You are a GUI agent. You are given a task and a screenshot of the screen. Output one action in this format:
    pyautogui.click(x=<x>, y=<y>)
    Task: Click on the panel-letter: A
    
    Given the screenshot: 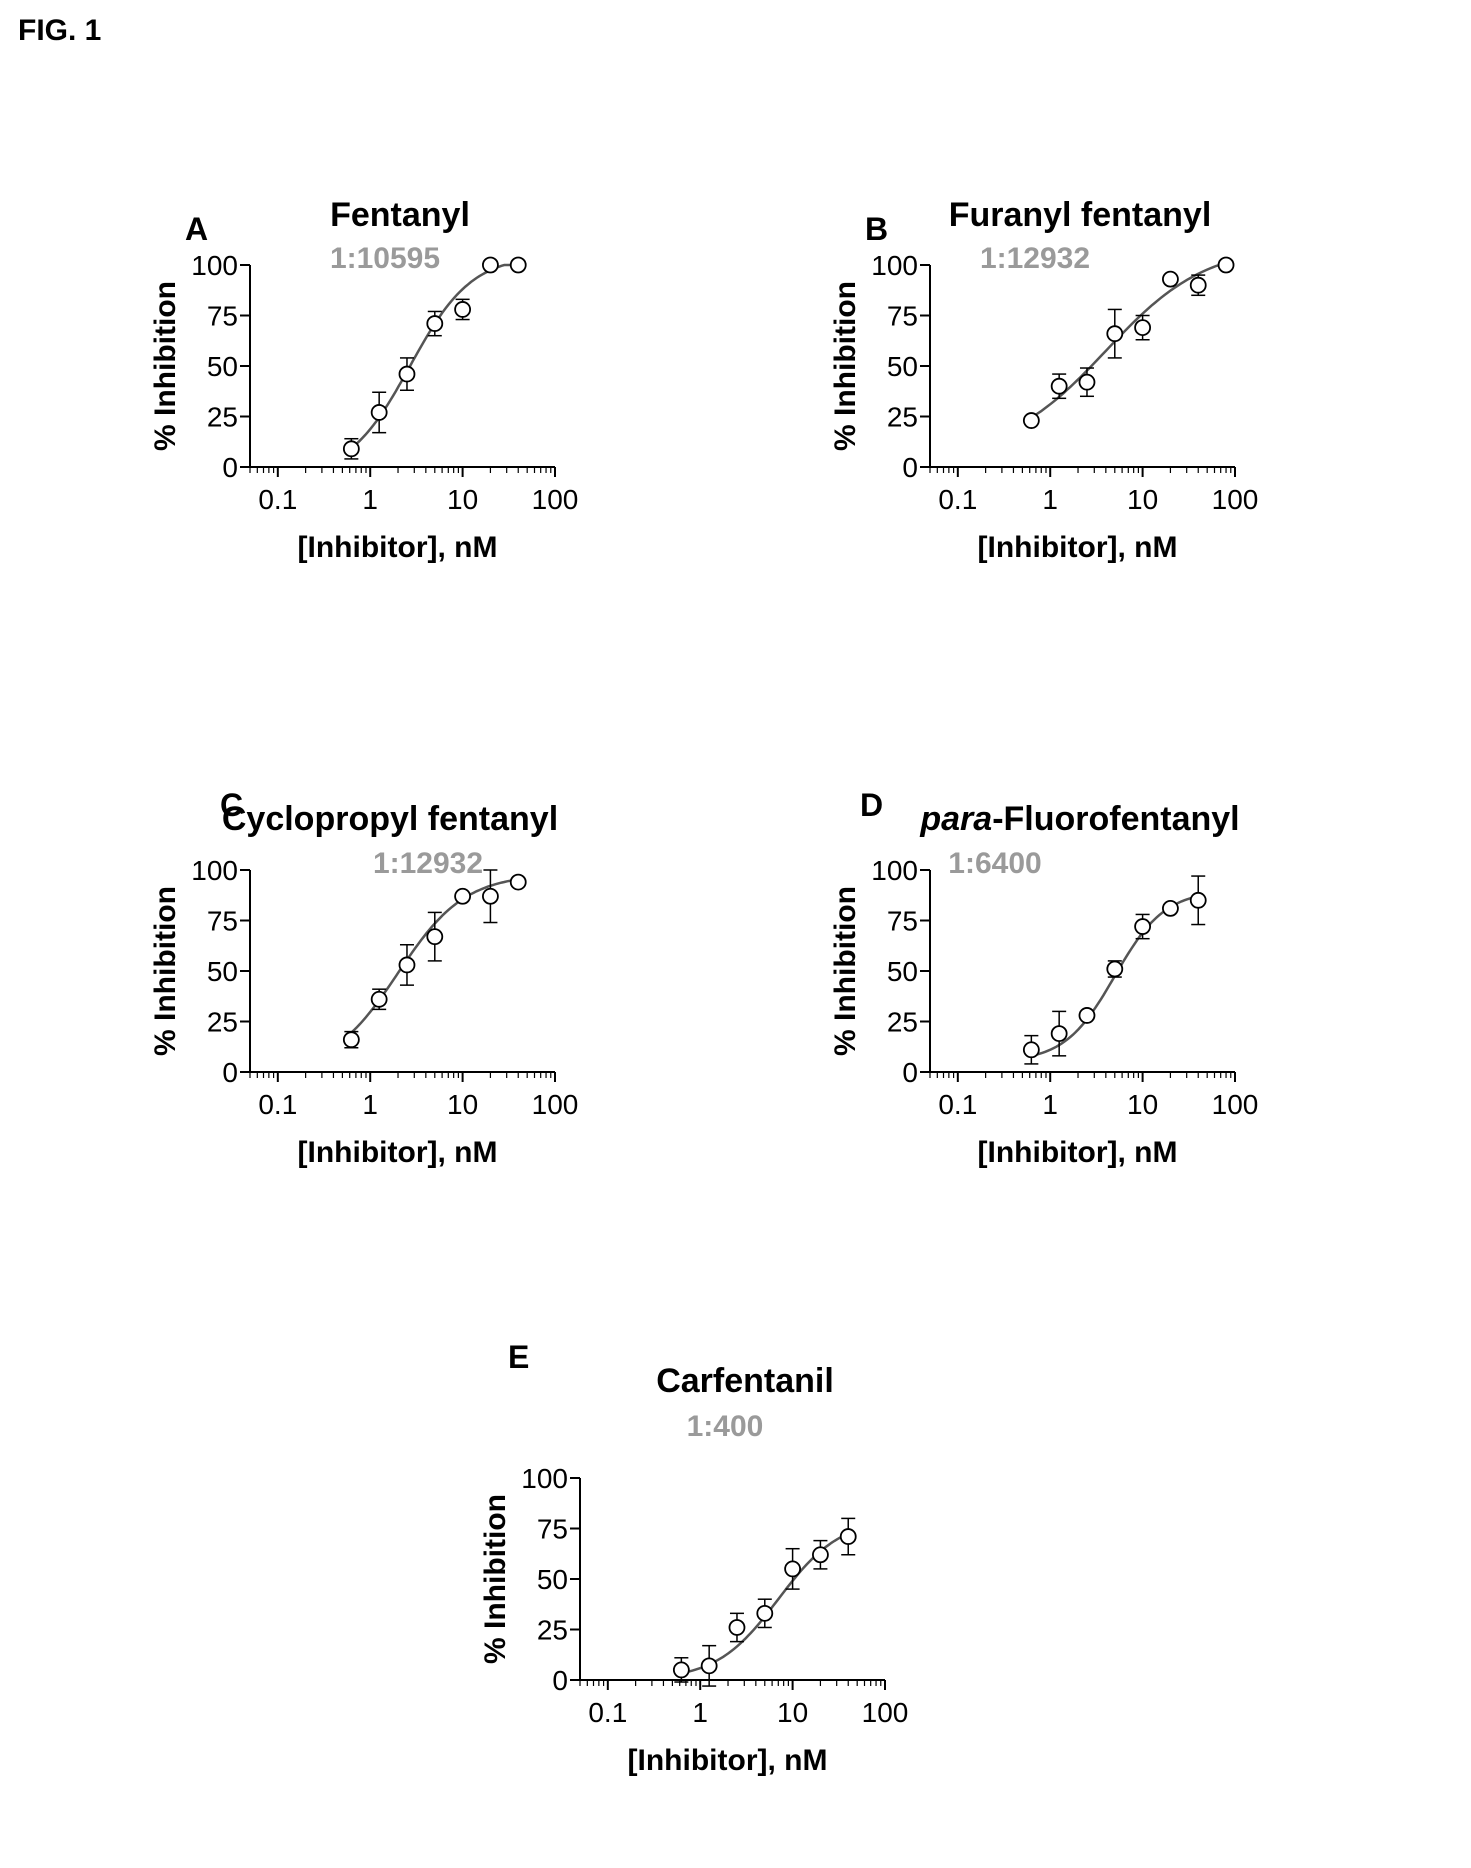 What is the action you would take?
    pyautogui.click(x=196, y=229)
    